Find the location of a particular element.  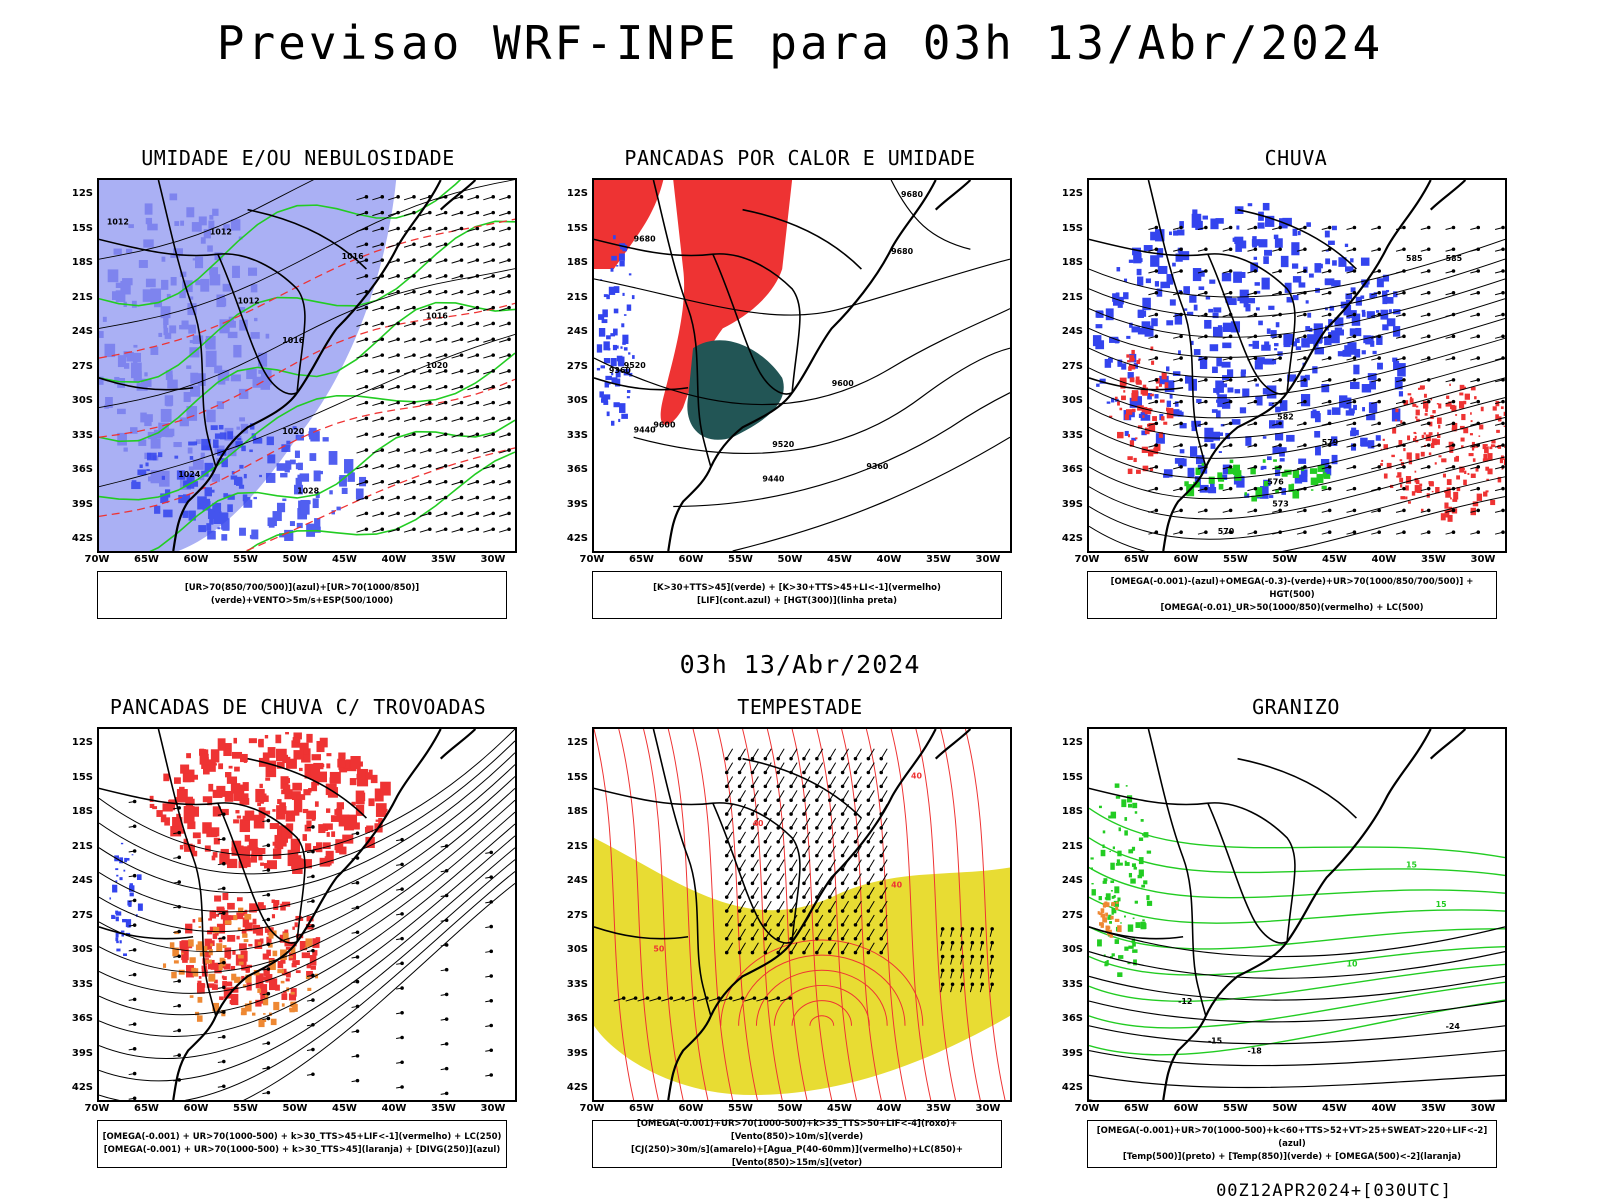

contour-label: 585 is located at coordinates (1414, 258).